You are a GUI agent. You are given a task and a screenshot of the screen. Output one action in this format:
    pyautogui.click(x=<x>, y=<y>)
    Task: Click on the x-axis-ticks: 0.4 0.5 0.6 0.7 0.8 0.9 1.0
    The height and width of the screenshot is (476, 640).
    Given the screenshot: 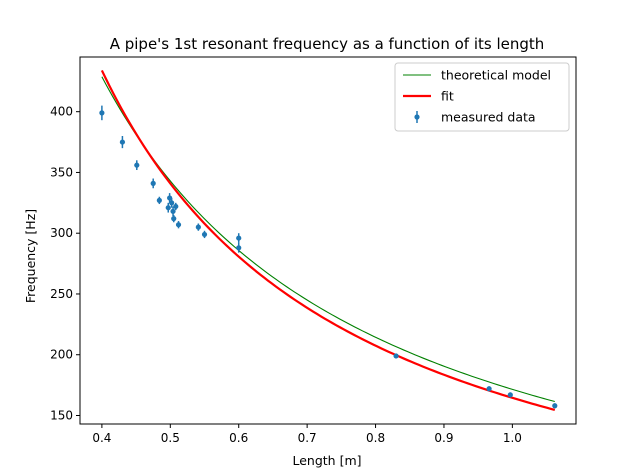 What is the action you would take?
    pyautogui.click(x=307, y=434)
    